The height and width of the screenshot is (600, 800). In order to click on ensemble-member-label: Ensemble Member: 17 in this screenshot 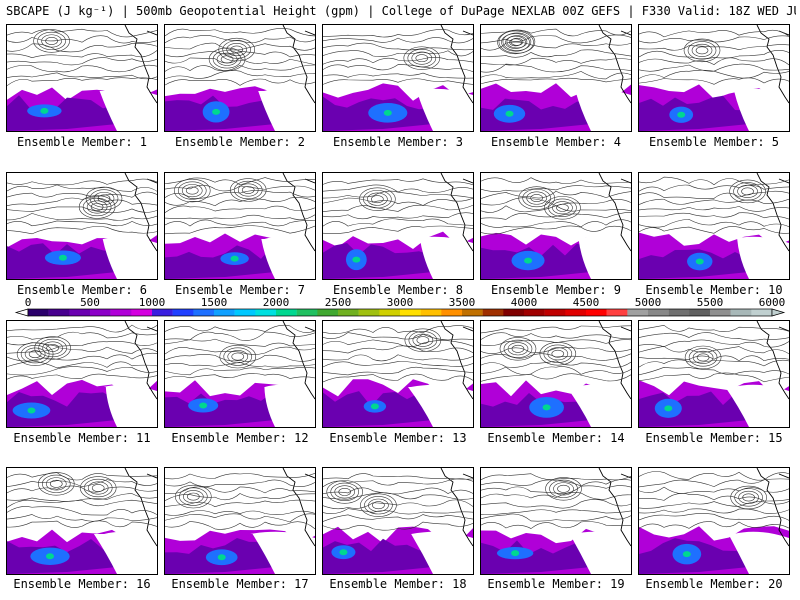, I will do `click(240, 584)`.